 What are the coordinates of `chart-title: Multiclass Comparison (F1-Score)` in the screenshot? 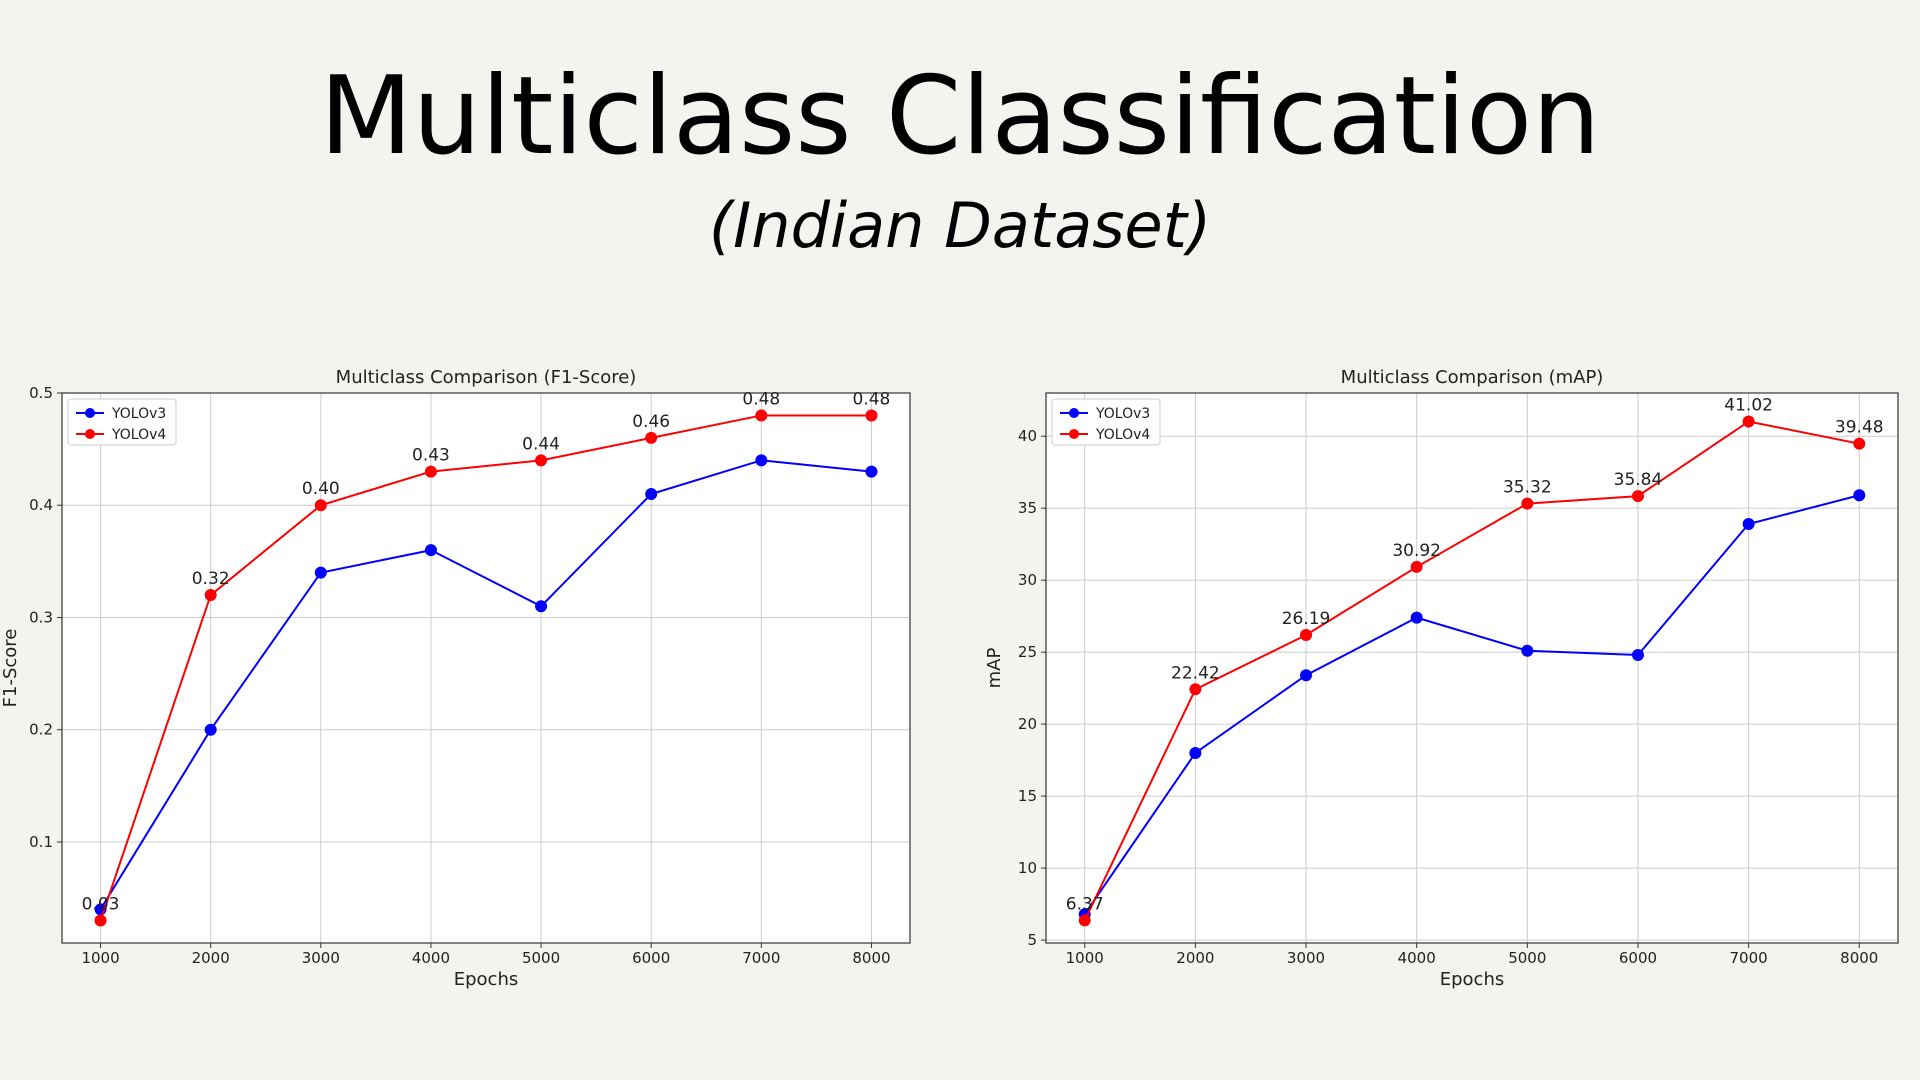 It's located at (486, 377).